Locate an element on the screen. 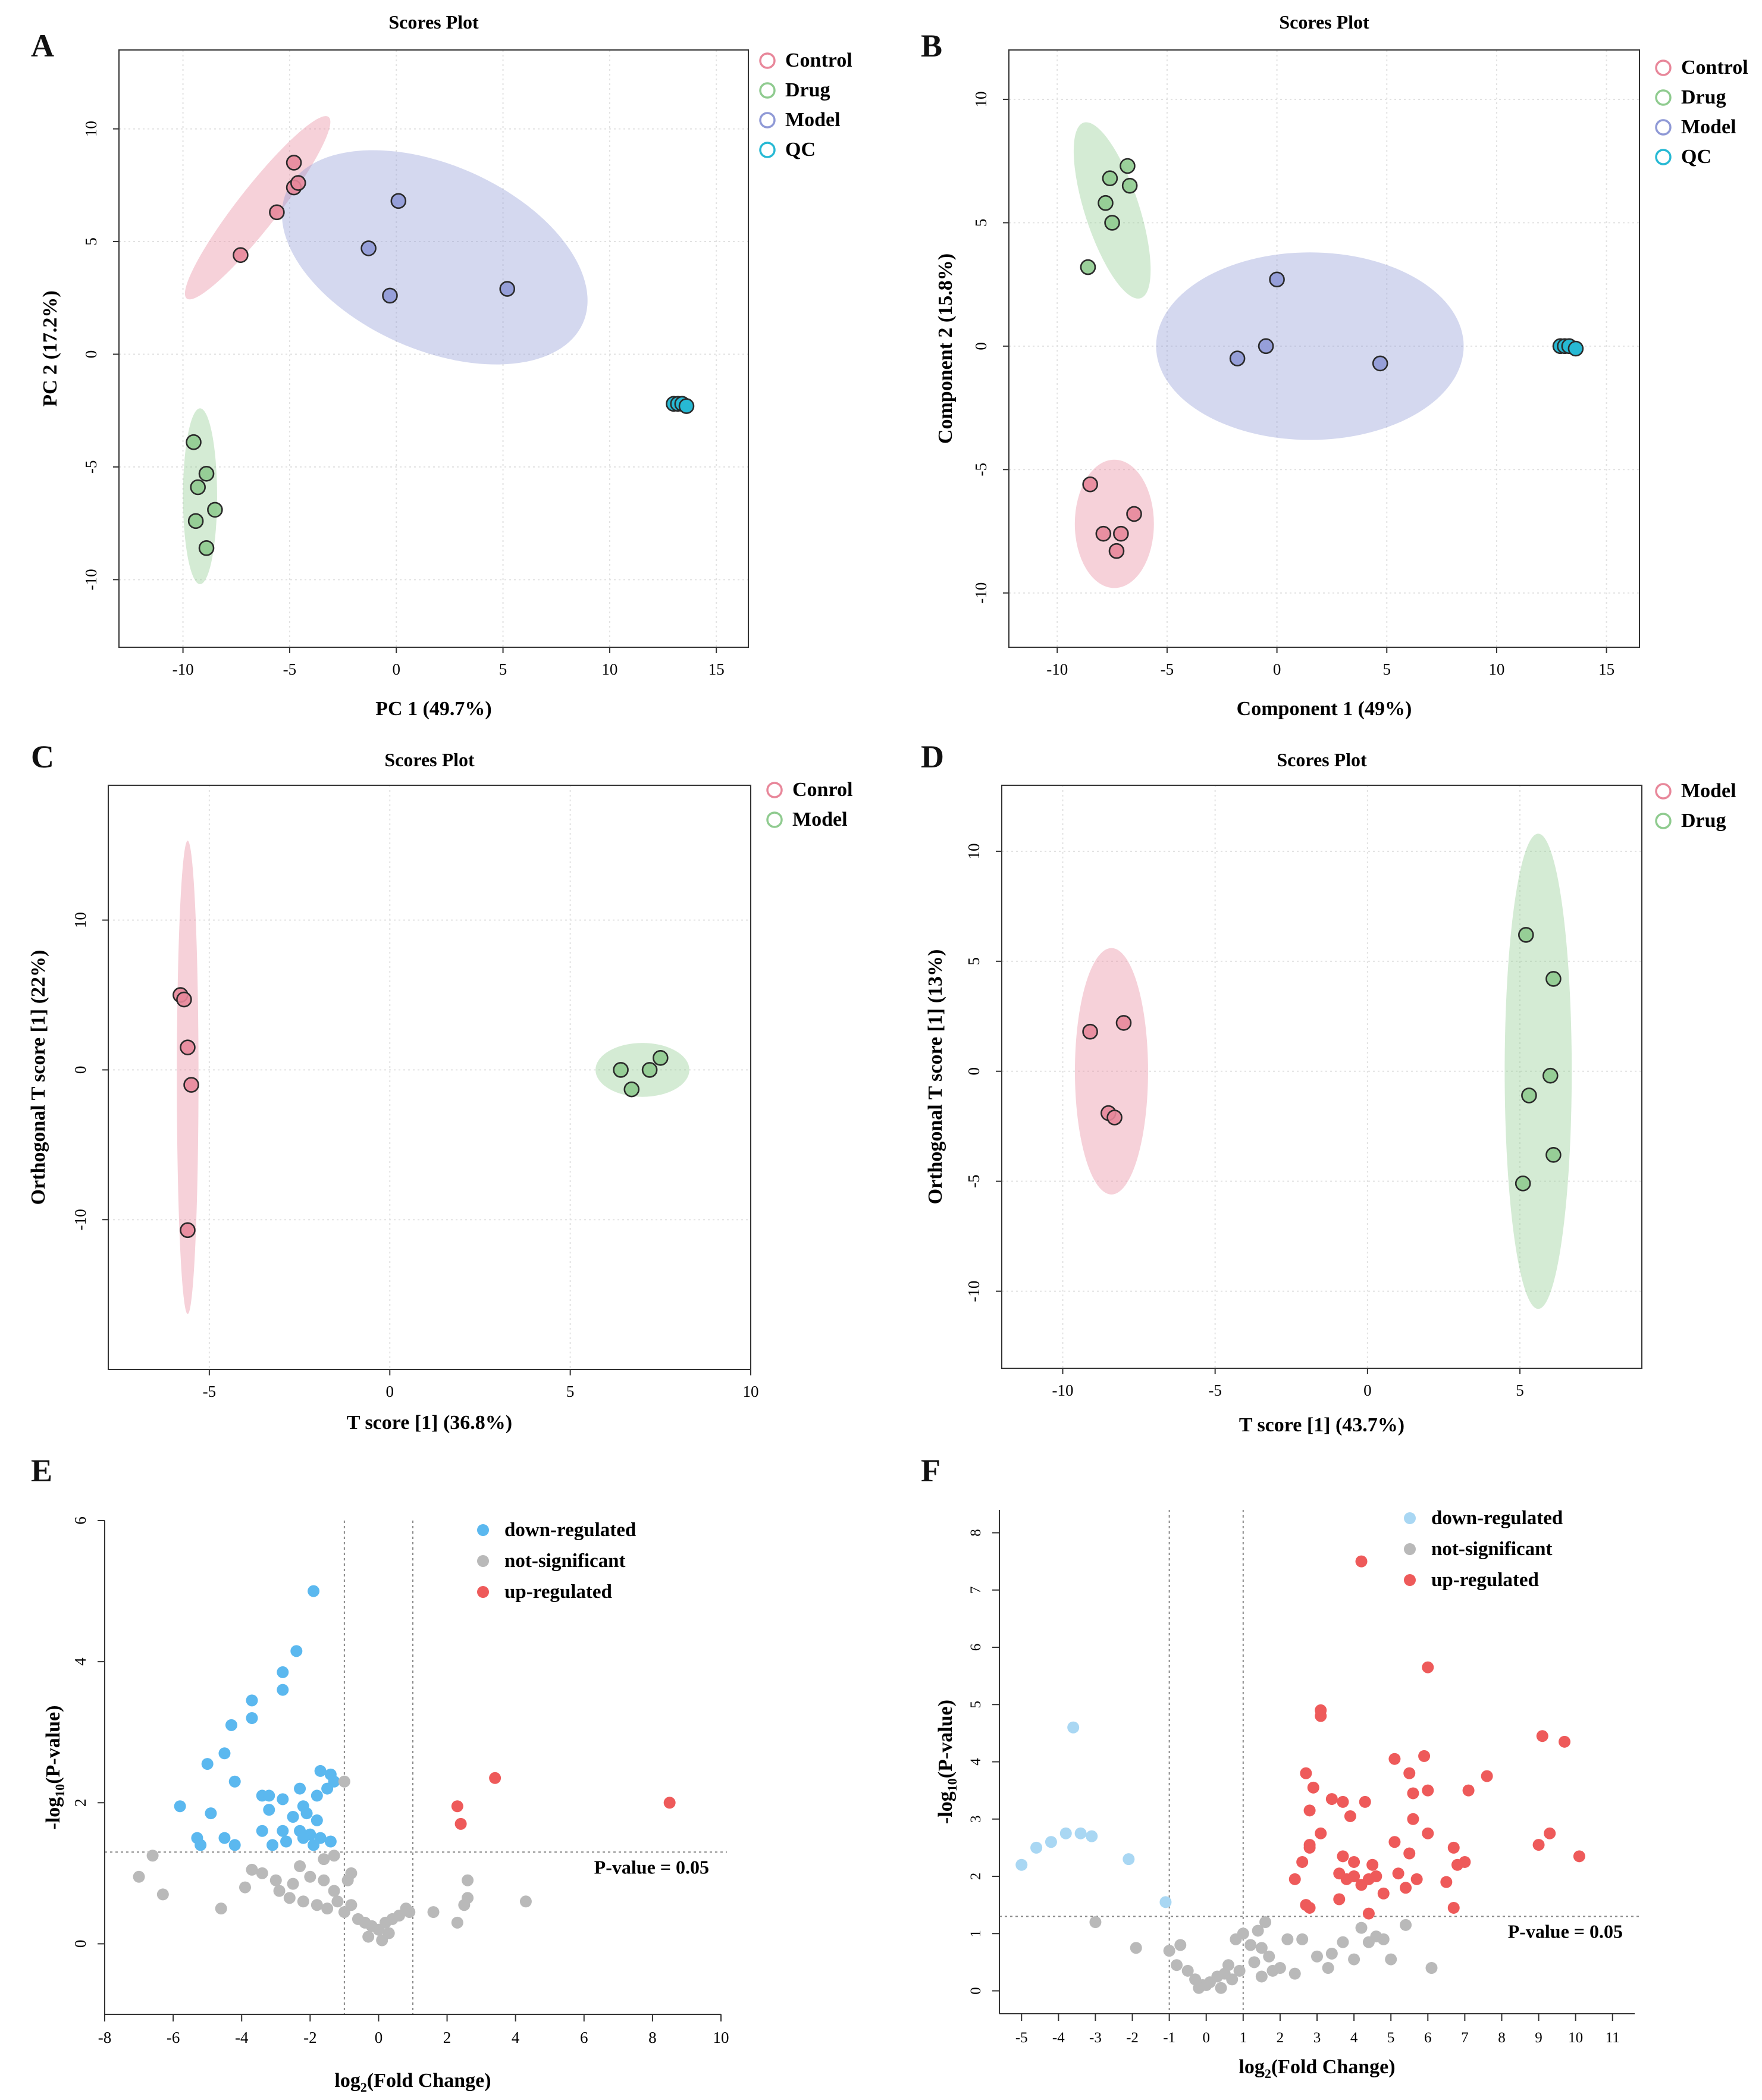 The height and width of the screenshot is (2100, 1762). confidence-ellipse-drug is located at coordinates (200, 496).